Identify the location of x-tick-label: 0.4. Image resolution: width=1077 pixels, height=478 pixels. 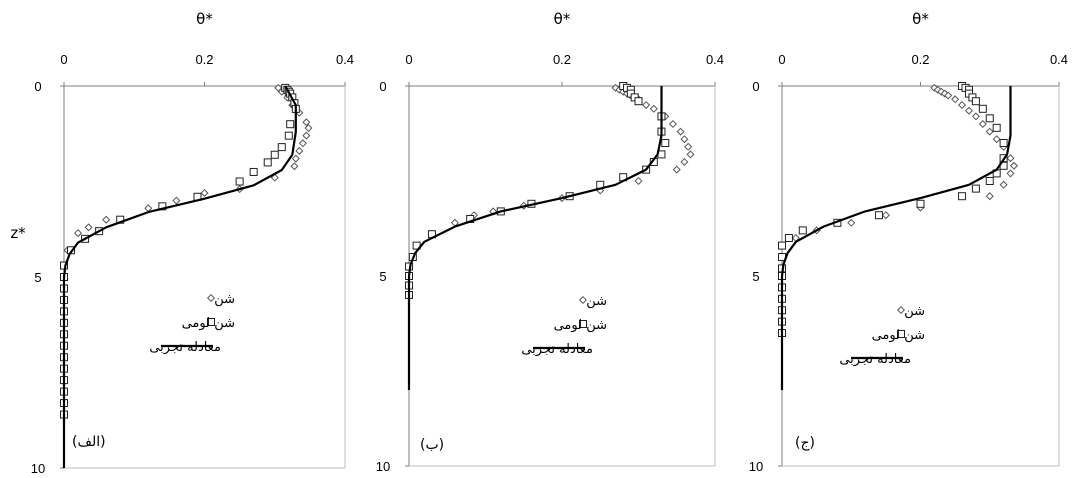
(1059, 59).